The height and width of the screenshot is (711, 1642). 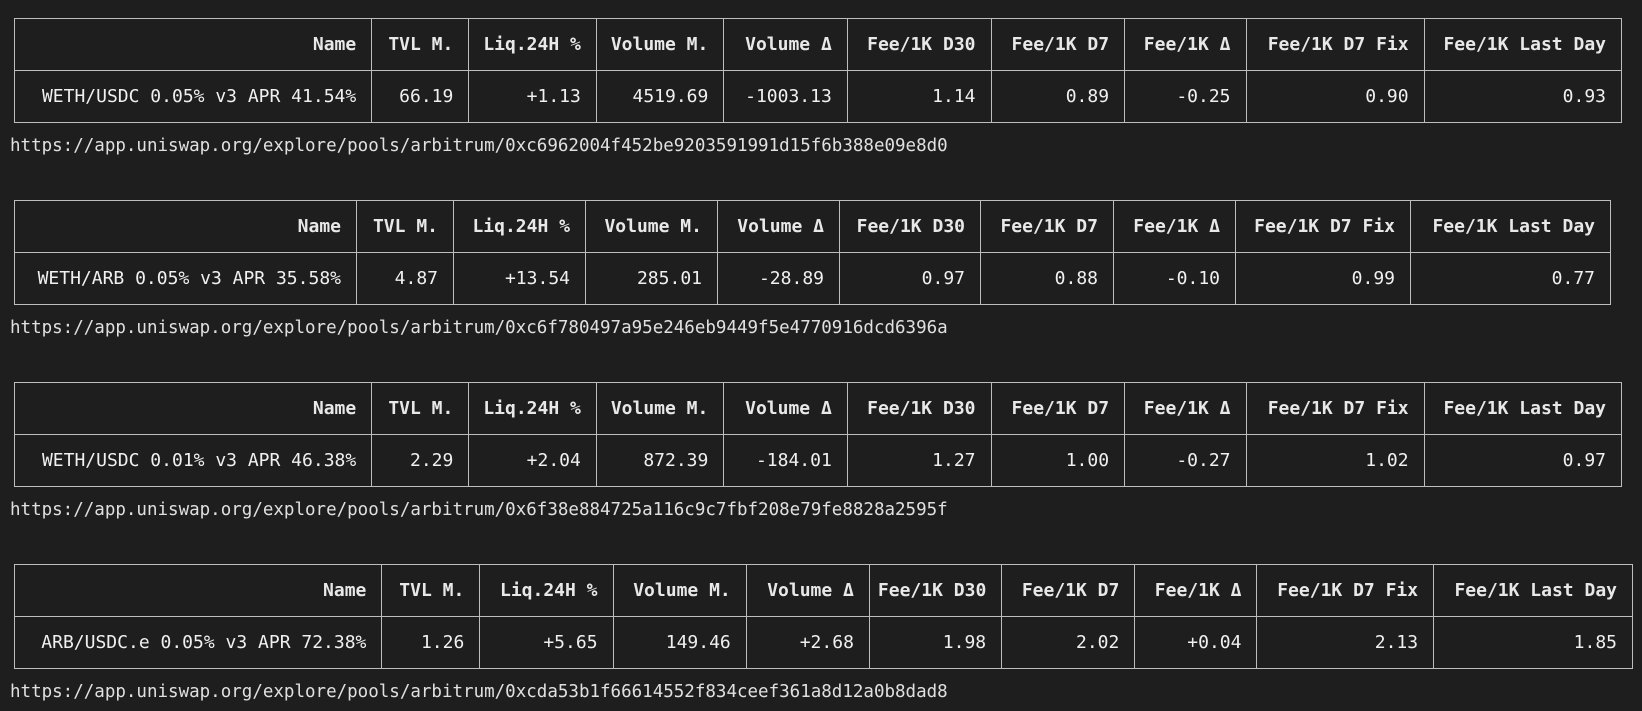 What do you see at coordinates (420, 96) in the screenshot?
I see `cell-tvl: 66.19` at bounding box center [420, 96].